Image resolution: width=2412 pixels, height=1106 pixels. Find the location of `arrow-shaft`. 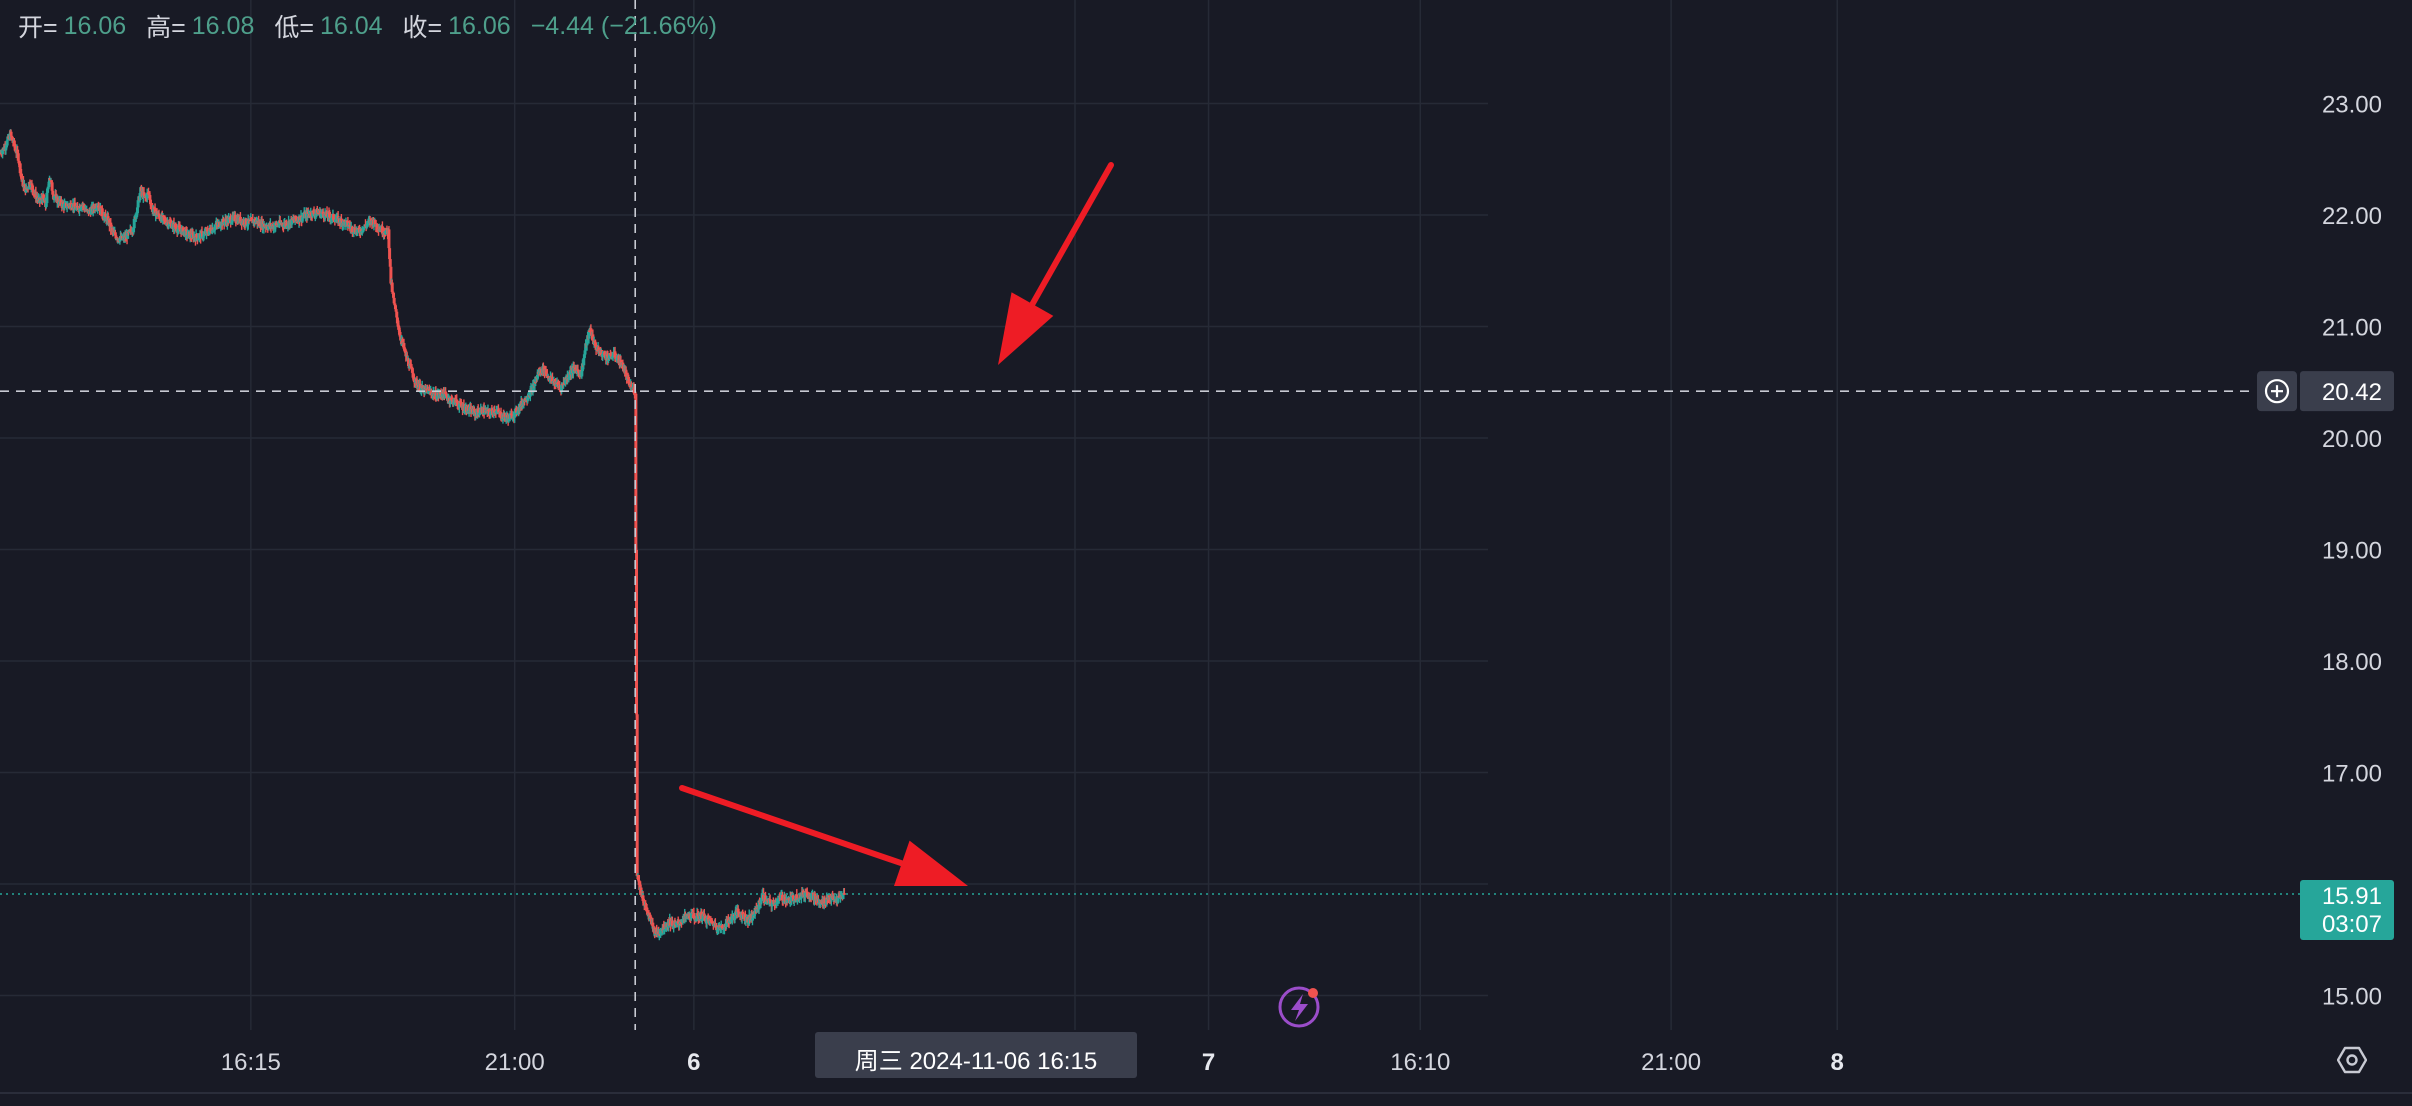

arrow-shaft is located at coordinates (1071, 235).